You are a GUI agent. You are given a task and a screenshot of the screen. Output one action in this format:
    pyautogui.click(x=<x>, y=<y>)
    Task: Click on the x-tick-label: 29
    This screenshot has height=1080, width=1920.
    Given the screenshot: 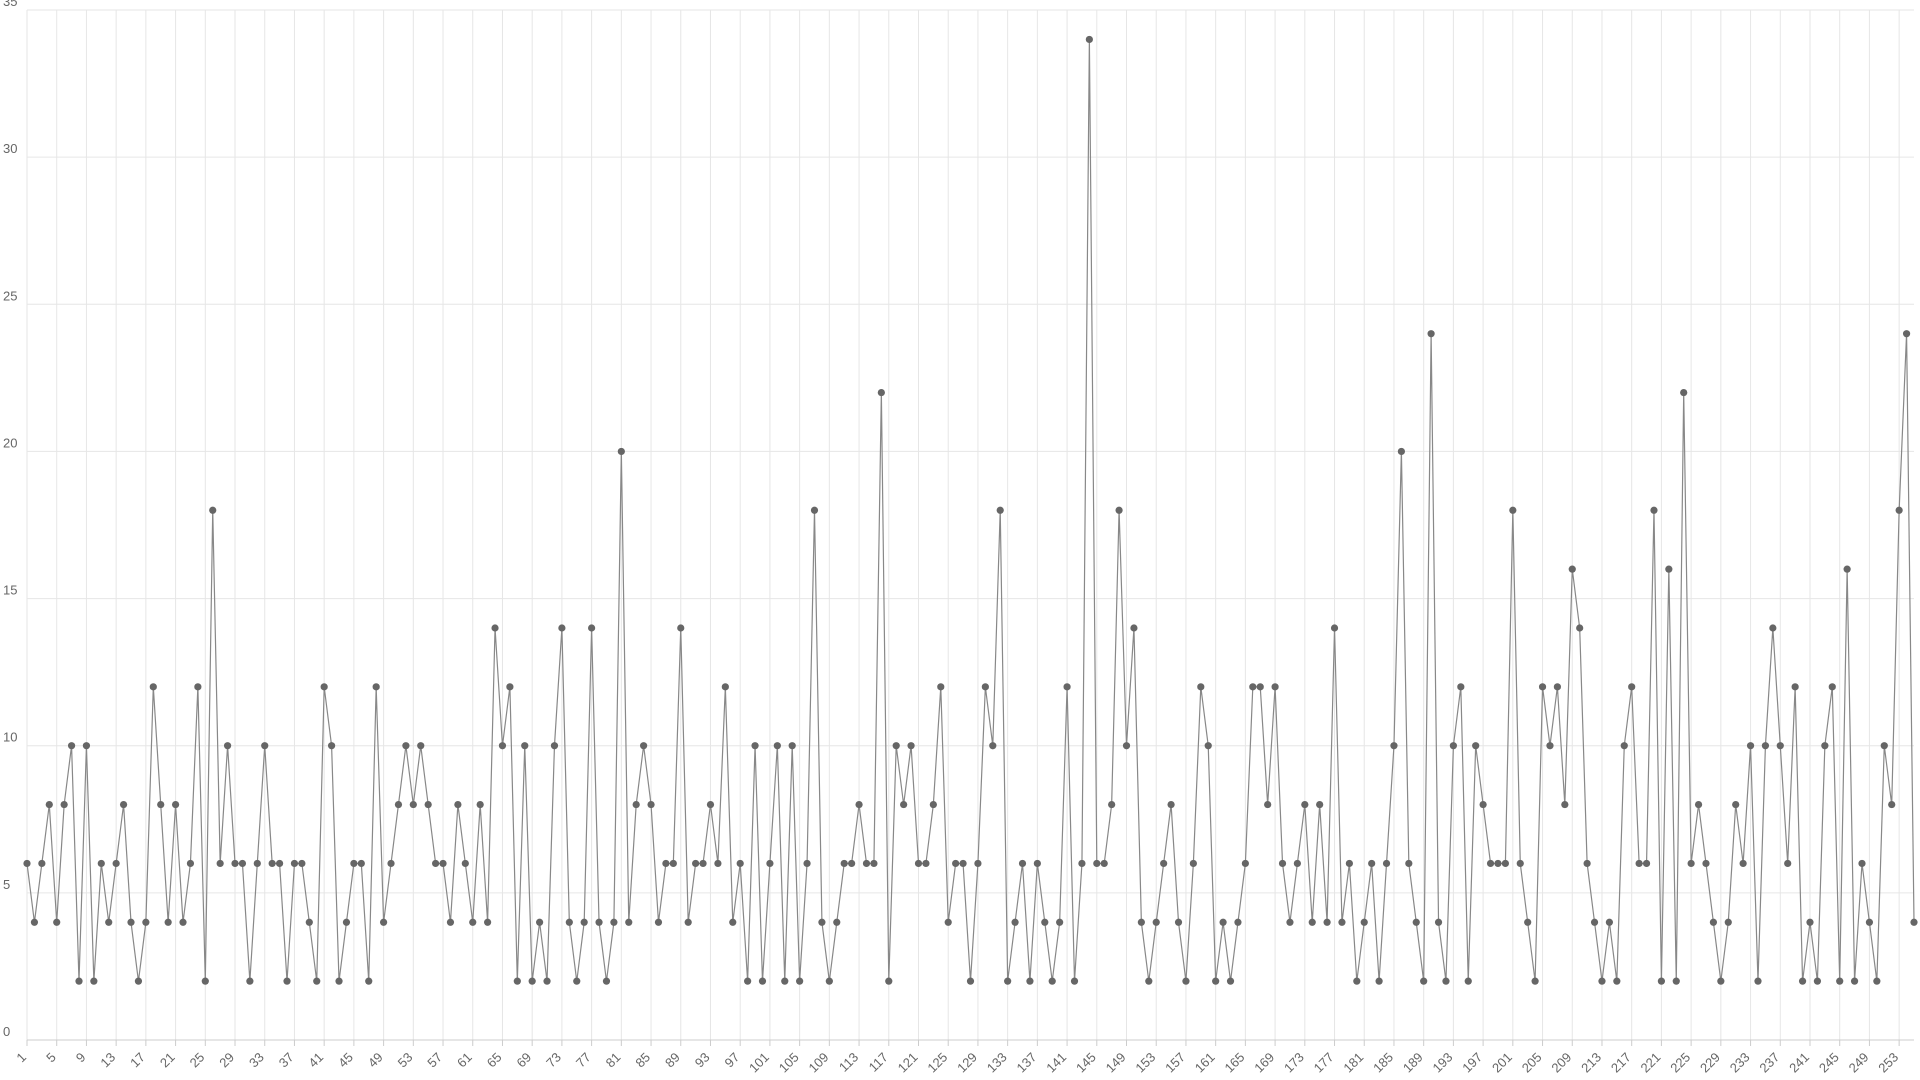 What is the action you would take?
    pyautogui.click(x=226, y=1060)
    